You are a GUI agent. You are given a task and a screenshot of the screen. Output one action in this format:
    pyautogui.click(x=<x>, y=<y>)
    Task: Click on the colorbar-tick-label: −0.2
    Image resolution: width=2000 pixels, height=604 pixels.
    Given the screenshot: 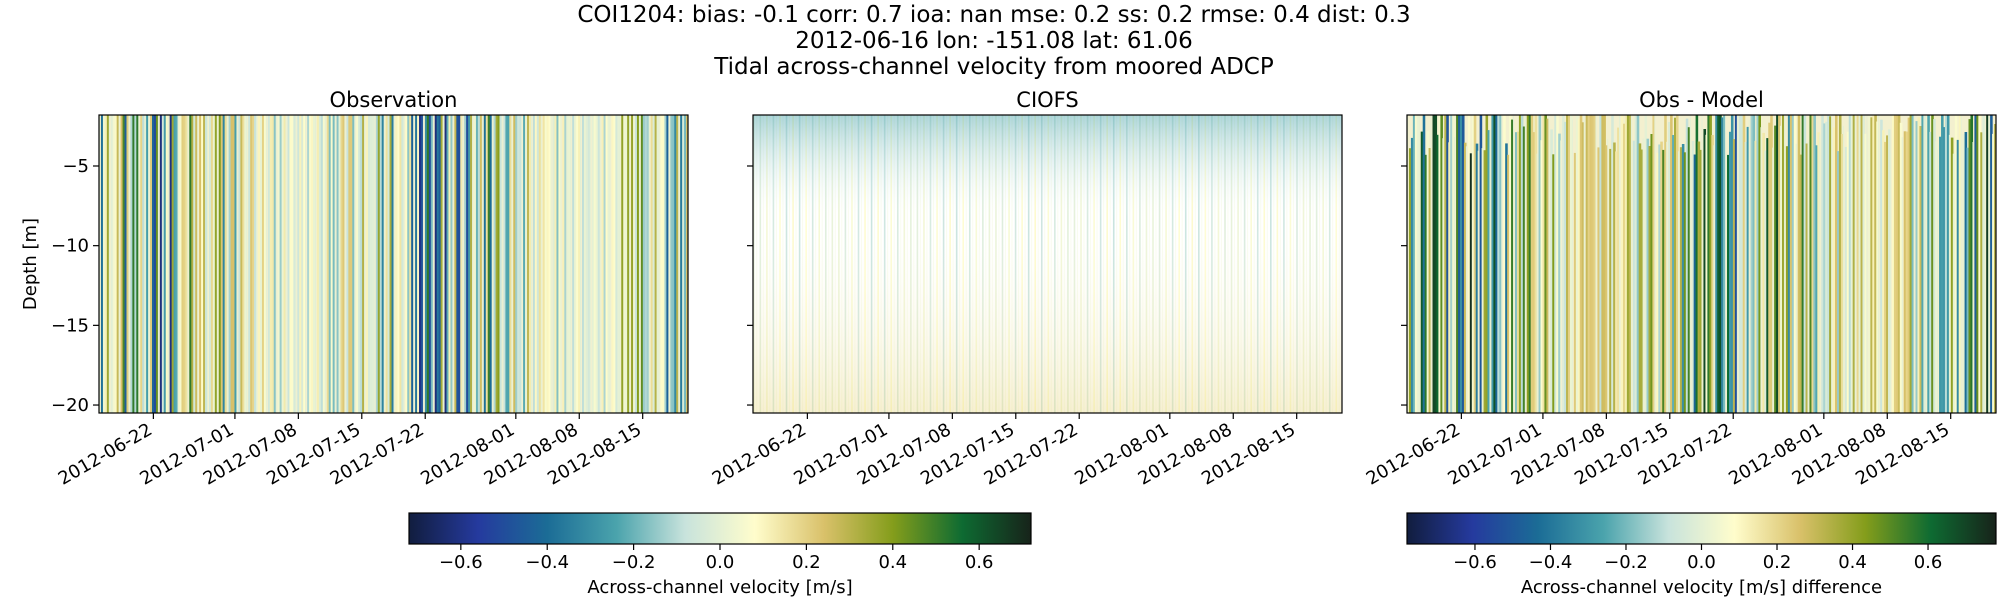 What is the action you would take?
    pyautogui.click(x=1626, y=562)
    